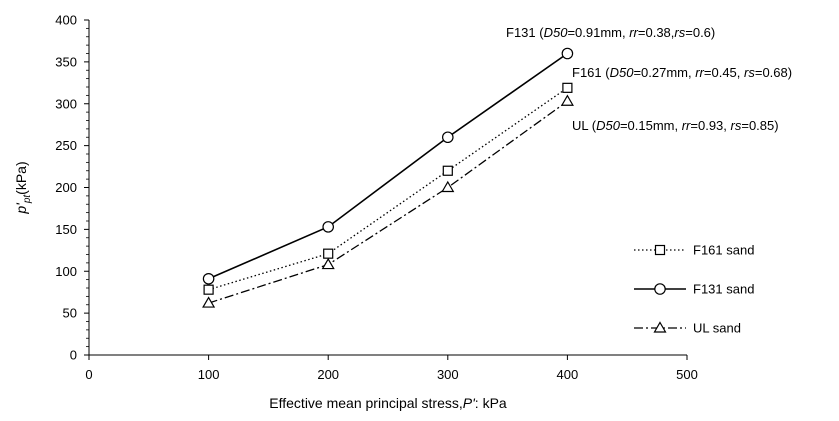 This screenshot has width=839, height=421. What do you see at coordinates (710, 125) in the screenshot?
I see `annotation-part: =0.93,` at bounding box center [710, 125].